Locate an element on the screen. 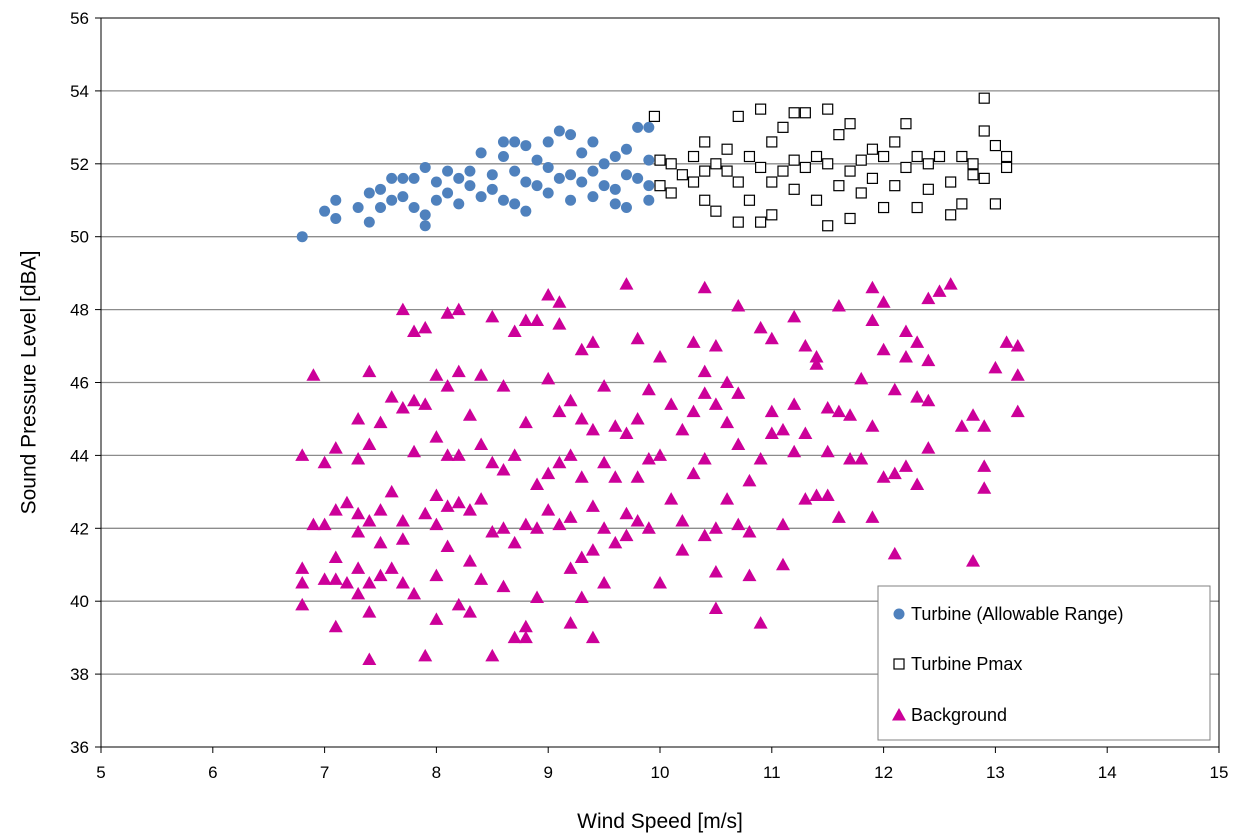  series-square-points is located at coordinates (830, 162).